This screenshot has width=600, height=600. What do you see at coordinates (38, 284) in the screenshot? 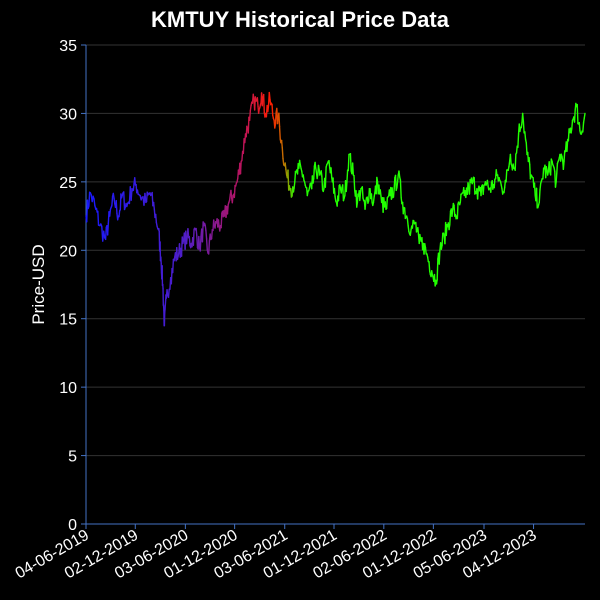
I see `y-axis-label: Price-USD` at bounding box center [38, 284].